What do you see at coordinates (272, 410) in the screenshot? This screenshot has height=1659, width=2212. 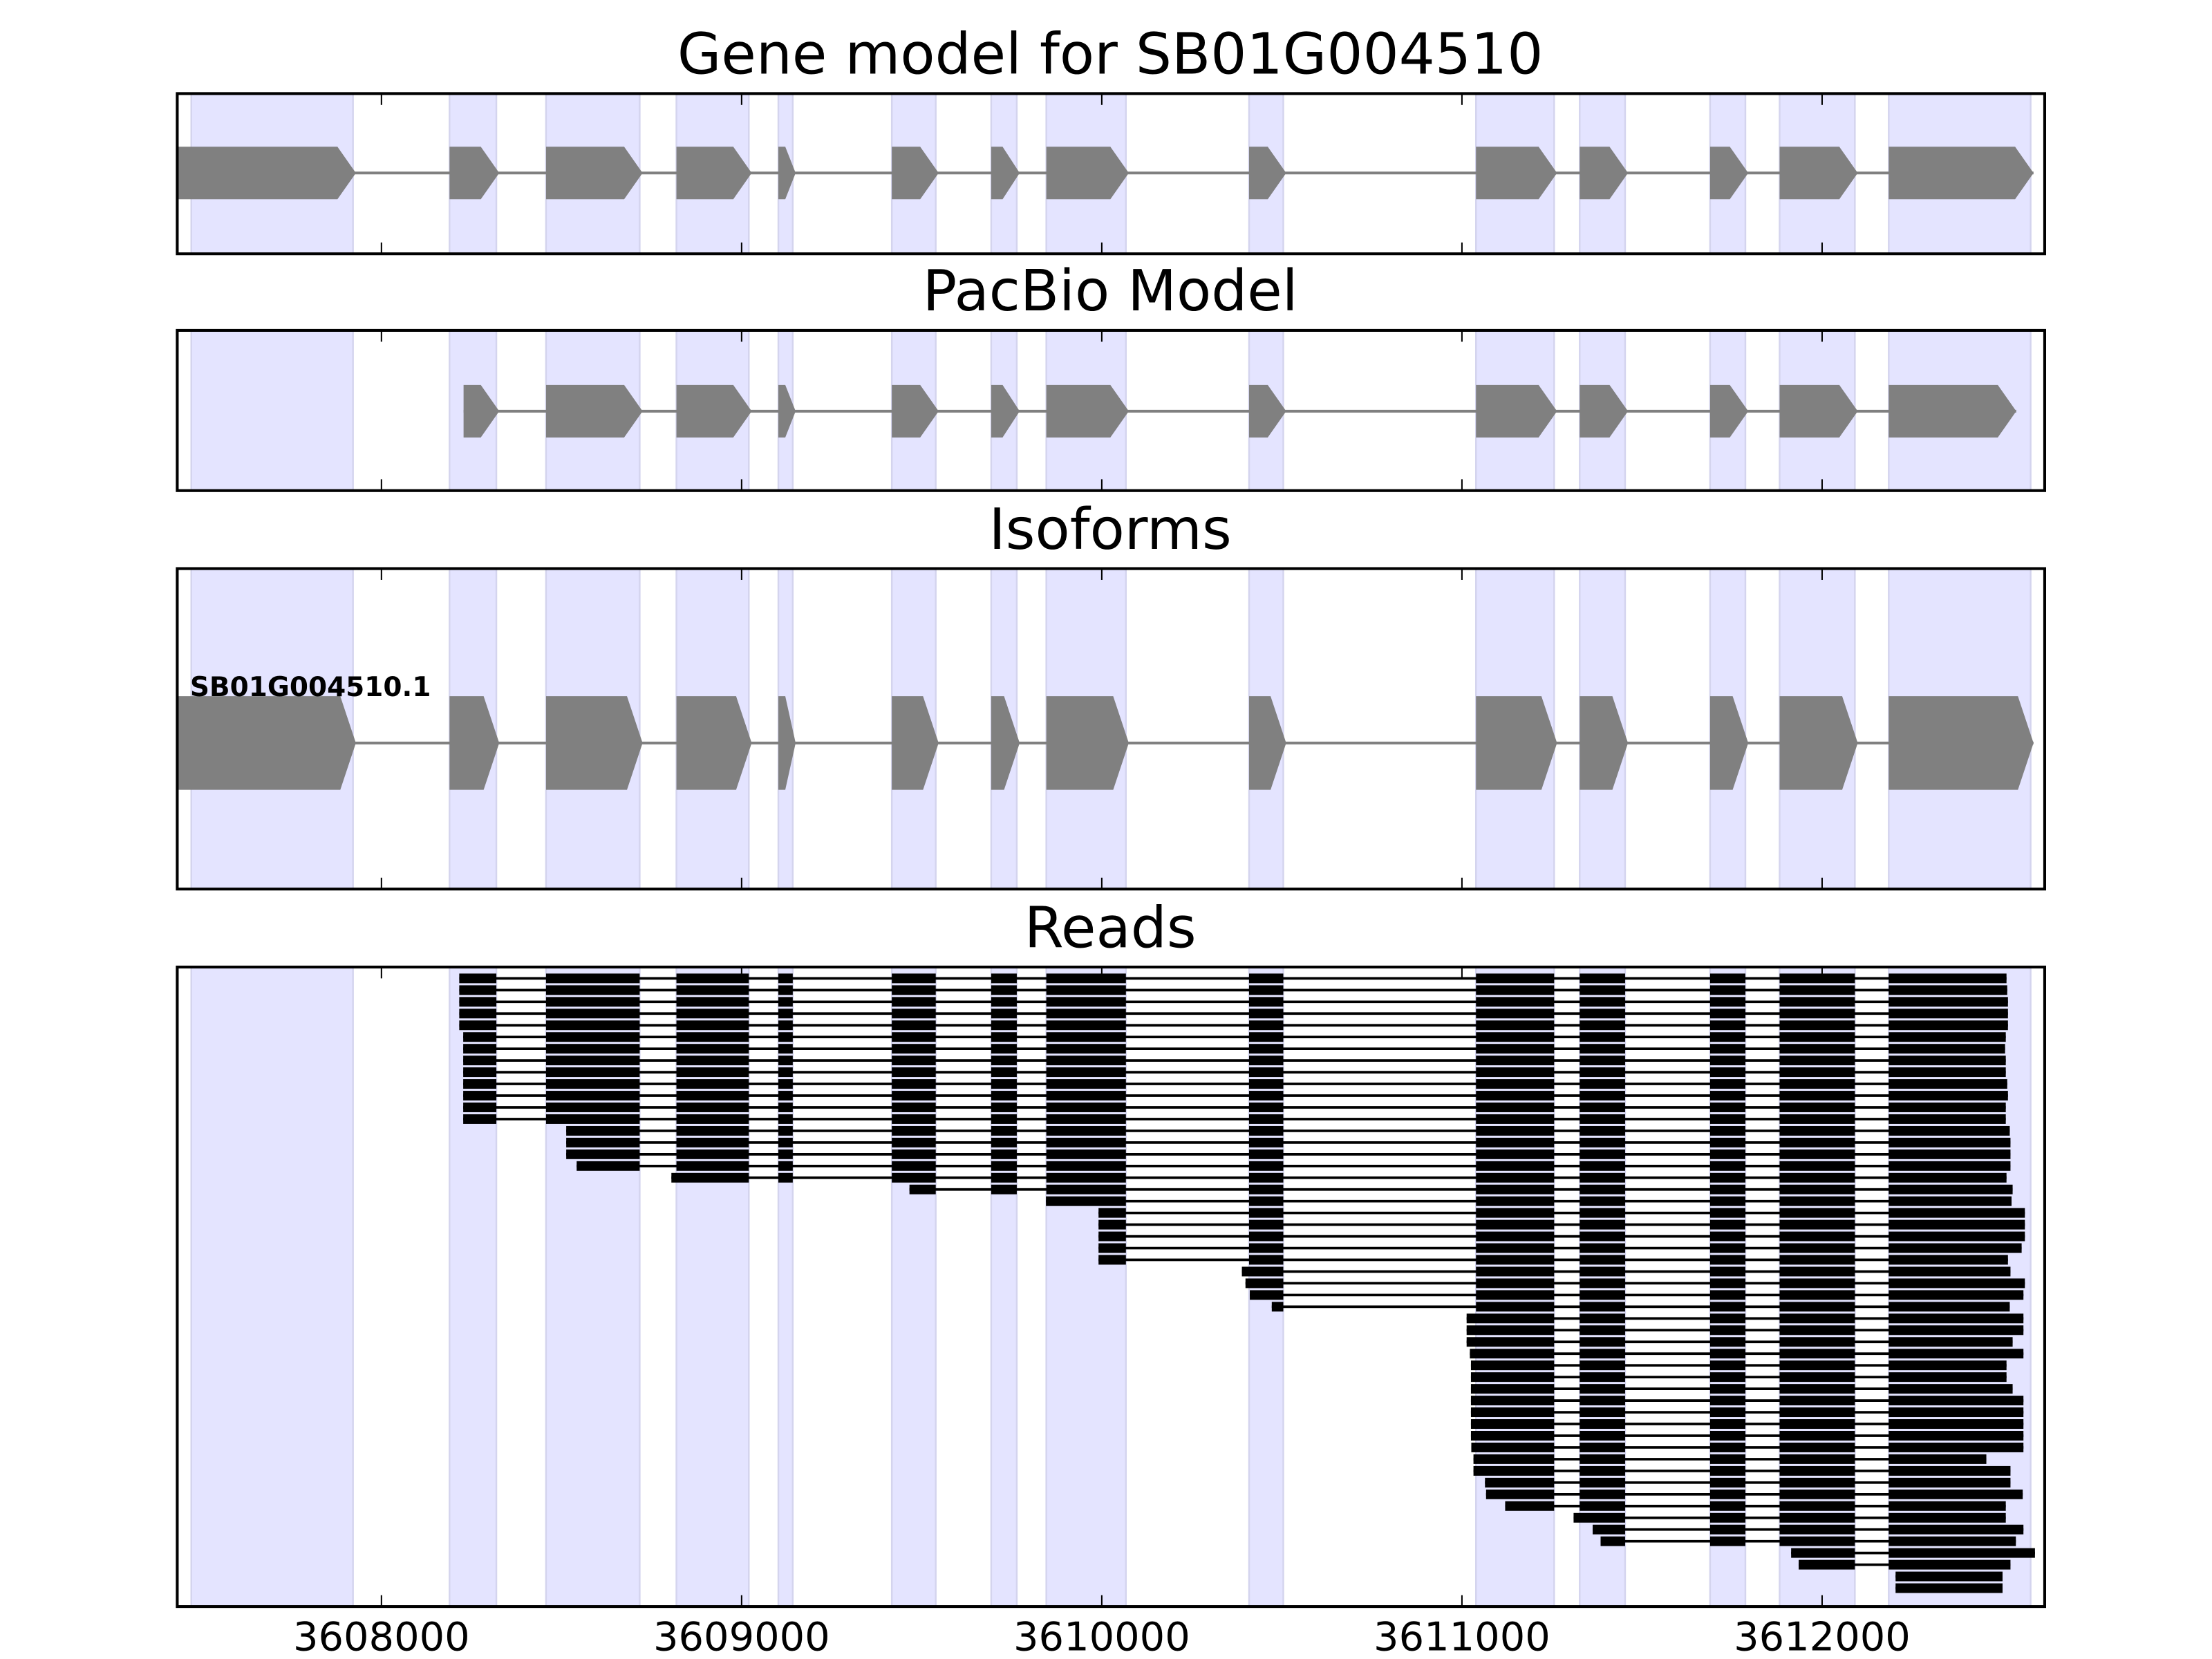 I see `exon-highlight` at bounding box center [272, 410].